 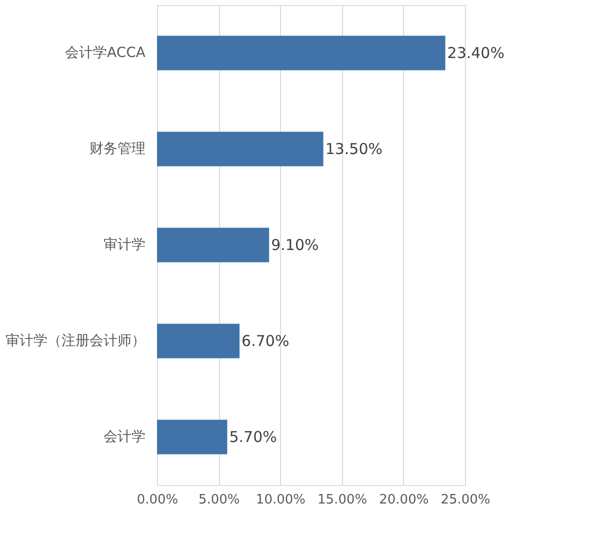 I want to click on data-label: 5.70%, so click(x=253, y=437).